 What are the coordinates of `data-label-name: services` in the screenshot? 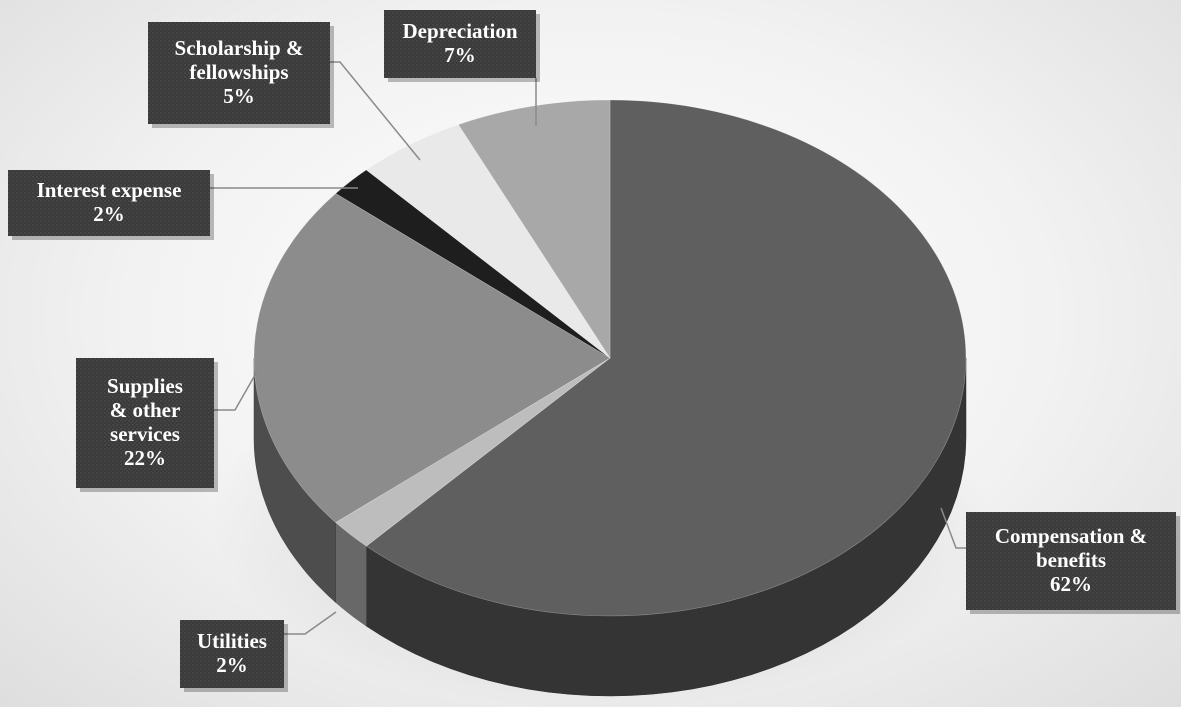 It's located at (145, 434).